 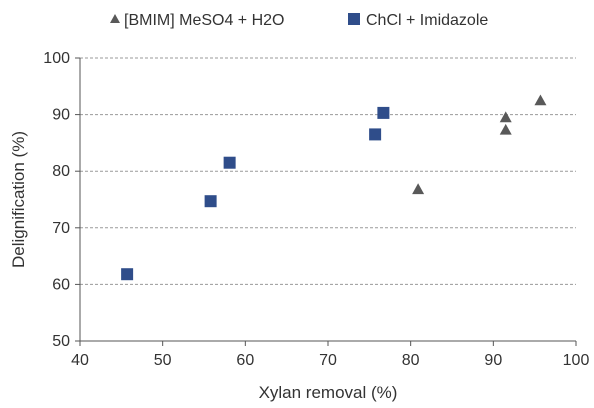 I want to click on y-axis-title: Delignification (%), so click(x=18, y=199).